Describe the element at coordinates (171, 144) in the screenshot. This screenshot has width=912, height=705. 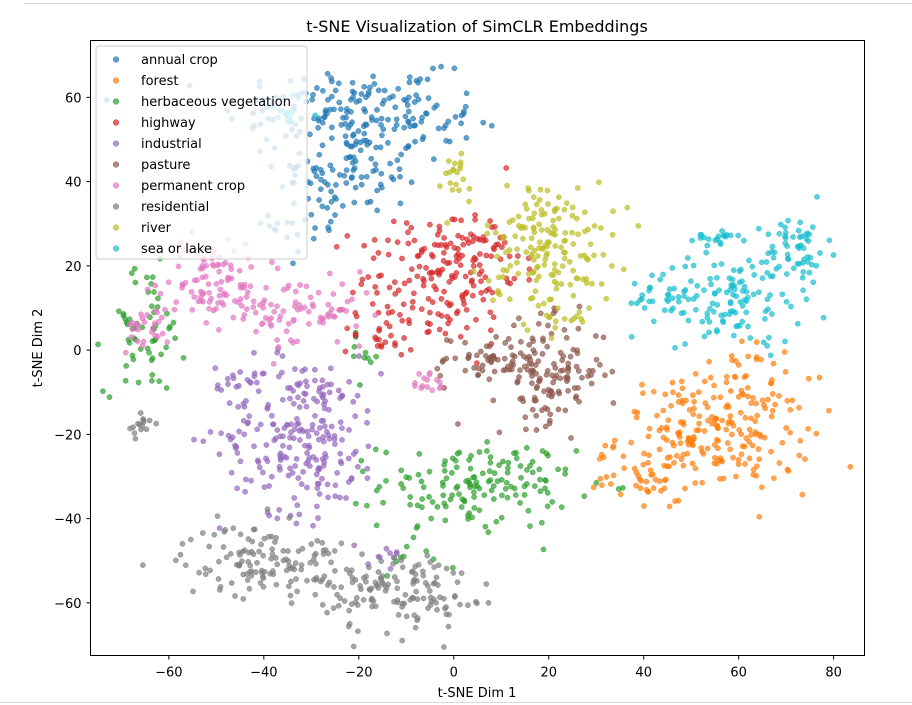
I see `legend-label-industrial: industrial` at that location.